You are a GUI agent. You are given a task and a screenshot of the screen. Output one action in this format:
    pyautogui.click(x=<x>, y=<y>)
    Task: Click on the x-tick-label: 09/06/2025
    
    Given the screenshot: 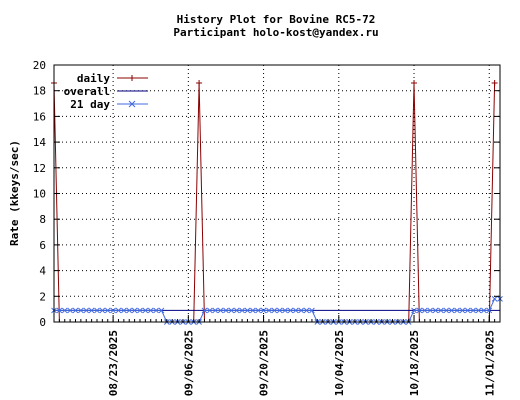 What is the action you would take?
    pyautogui.click(x=188, y=363)
    